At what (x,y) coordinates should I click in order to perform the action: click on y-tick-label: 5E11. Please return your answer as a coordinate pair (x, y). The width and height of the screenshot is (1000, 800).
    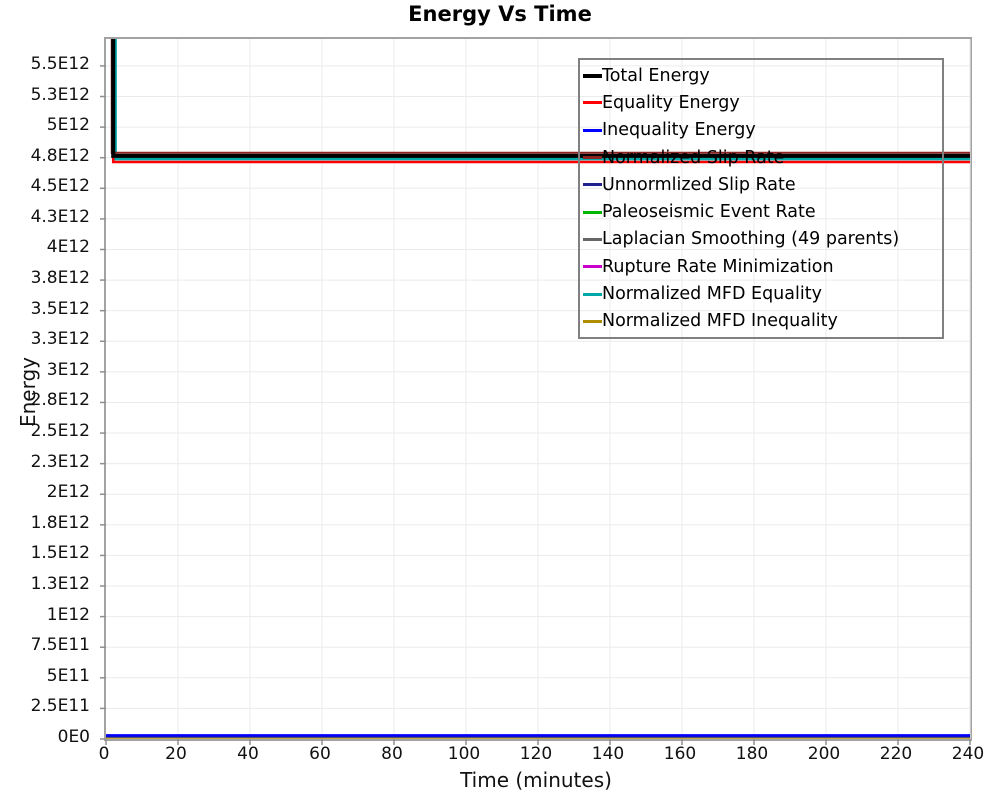
    Looking at the image, I should click on (68, 675).